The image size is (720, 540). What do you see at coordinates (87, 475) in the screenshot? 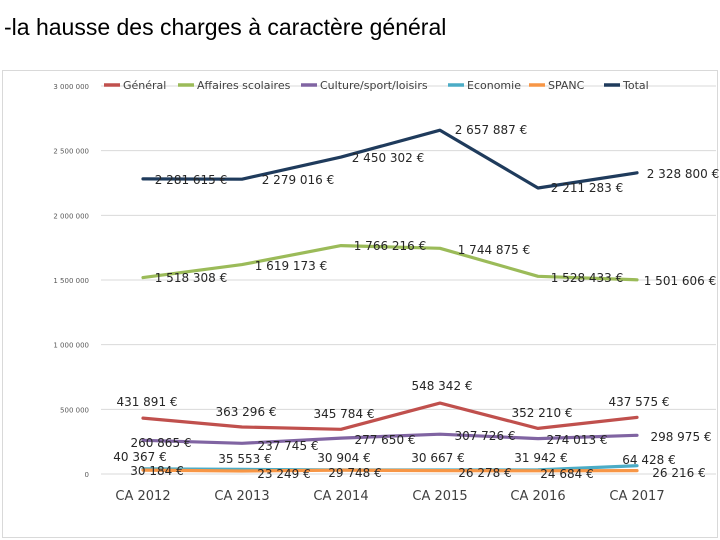
I see `y-tick-label: 0` at bounding box center [87, 475].